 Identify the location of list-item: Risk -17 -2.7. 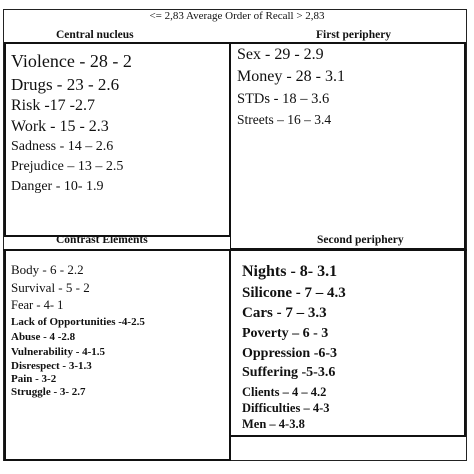
(53, 105).